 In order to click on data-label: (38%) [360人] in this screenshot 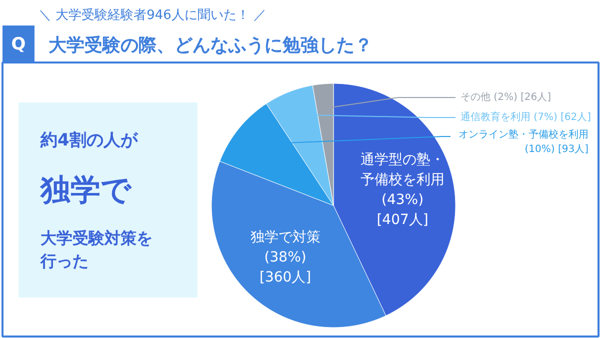, I will do `click(286, 267)`.